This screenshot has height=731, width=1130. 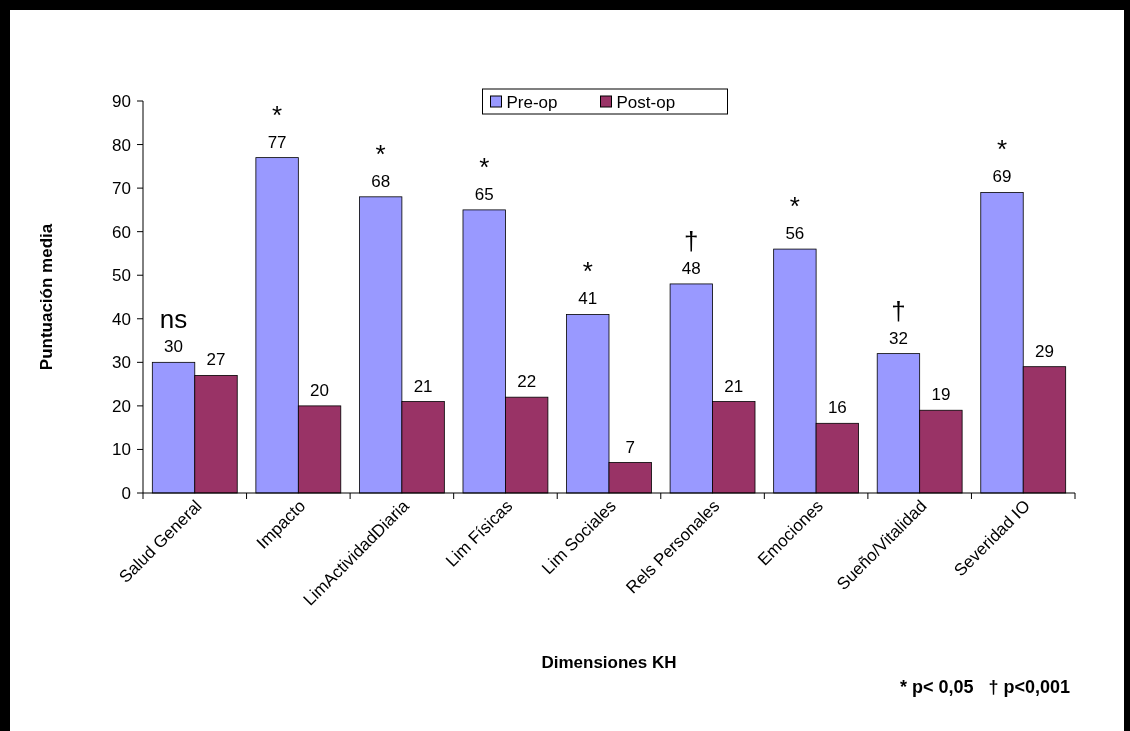 What do you see at coordinates (609, 662) in the screenshot?
I see `x-axis-title: Dimensiones KH` at bounding box center [609, 662].